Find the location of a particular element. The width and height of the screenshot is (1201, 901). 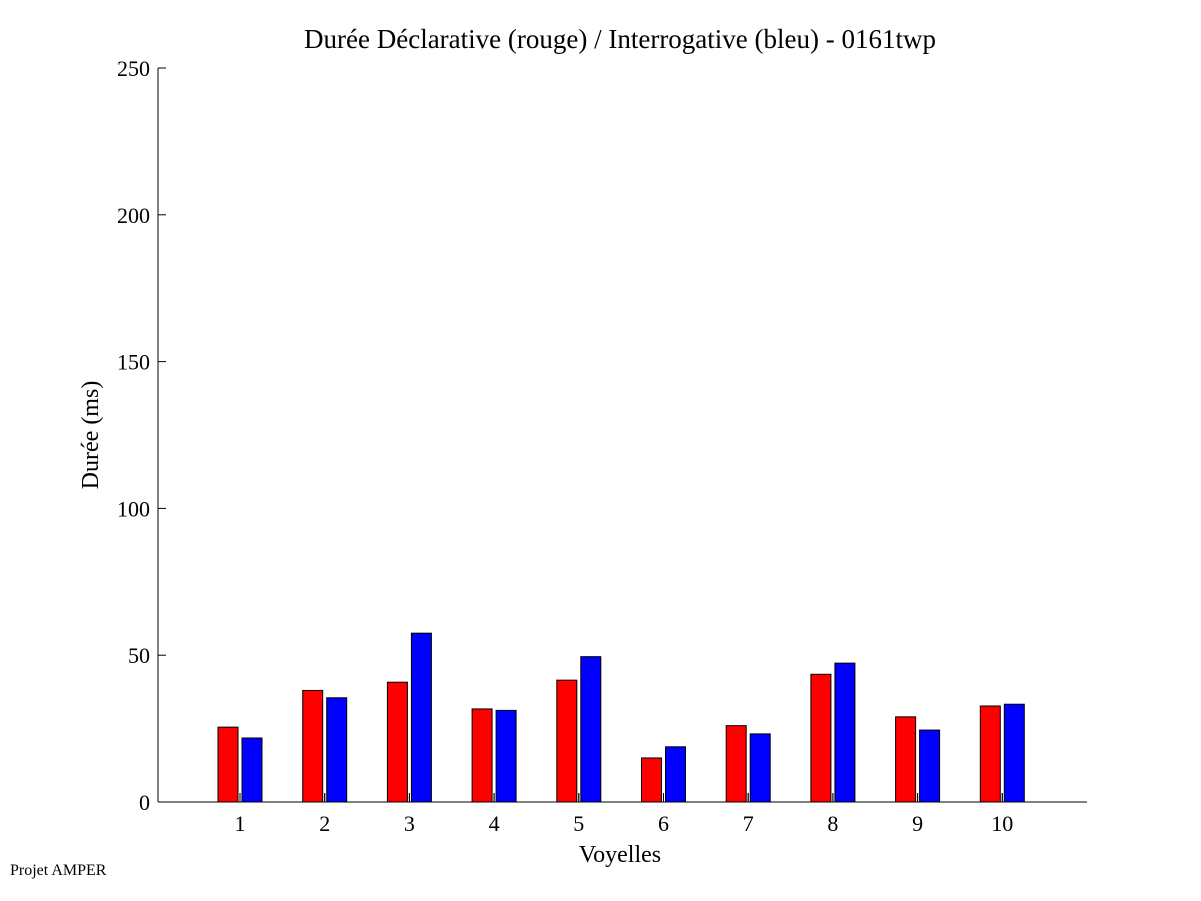

bar-series1-cat4 is located at coordinates (482, 755).